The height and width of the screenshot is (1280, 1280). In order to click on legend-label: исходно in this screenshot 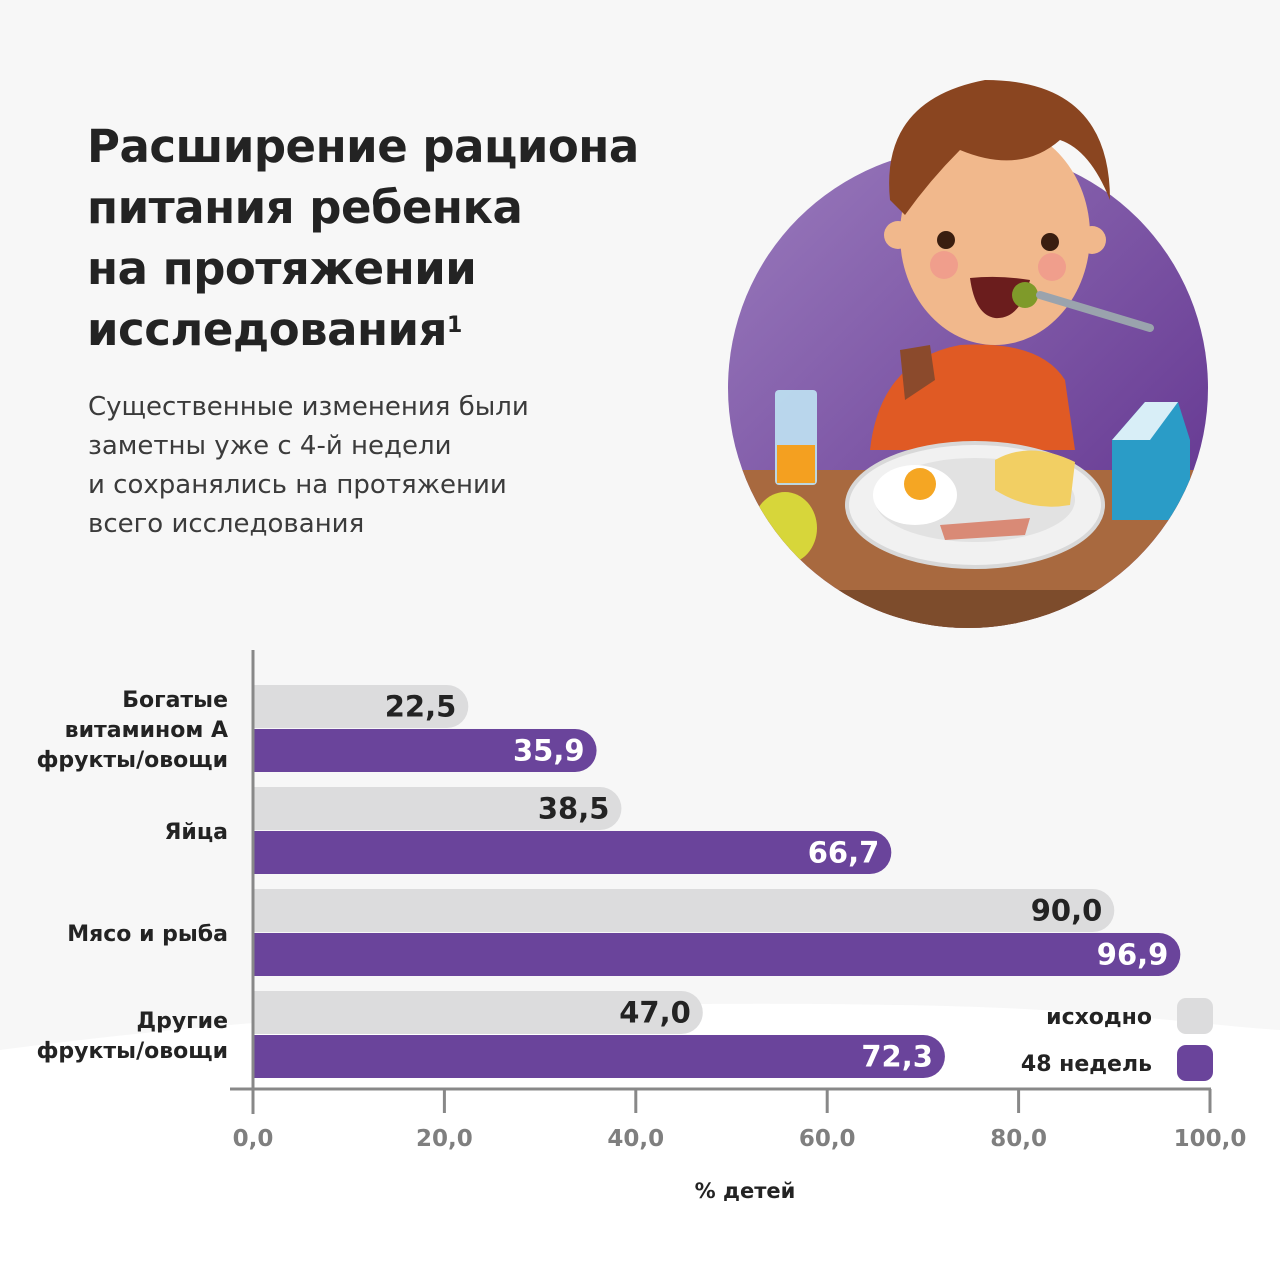, I will do `click(1099, 1017)`.